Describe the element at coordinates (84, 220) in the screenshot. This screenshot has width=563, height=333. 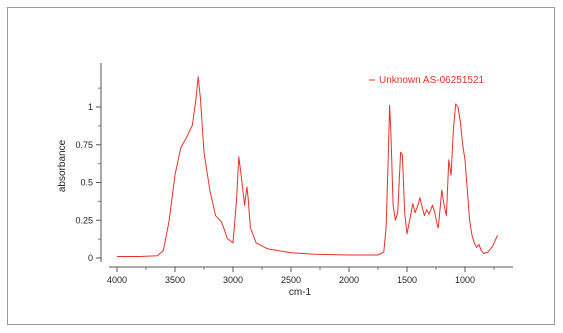
I see `y-tick-label: 0.25` at that location.